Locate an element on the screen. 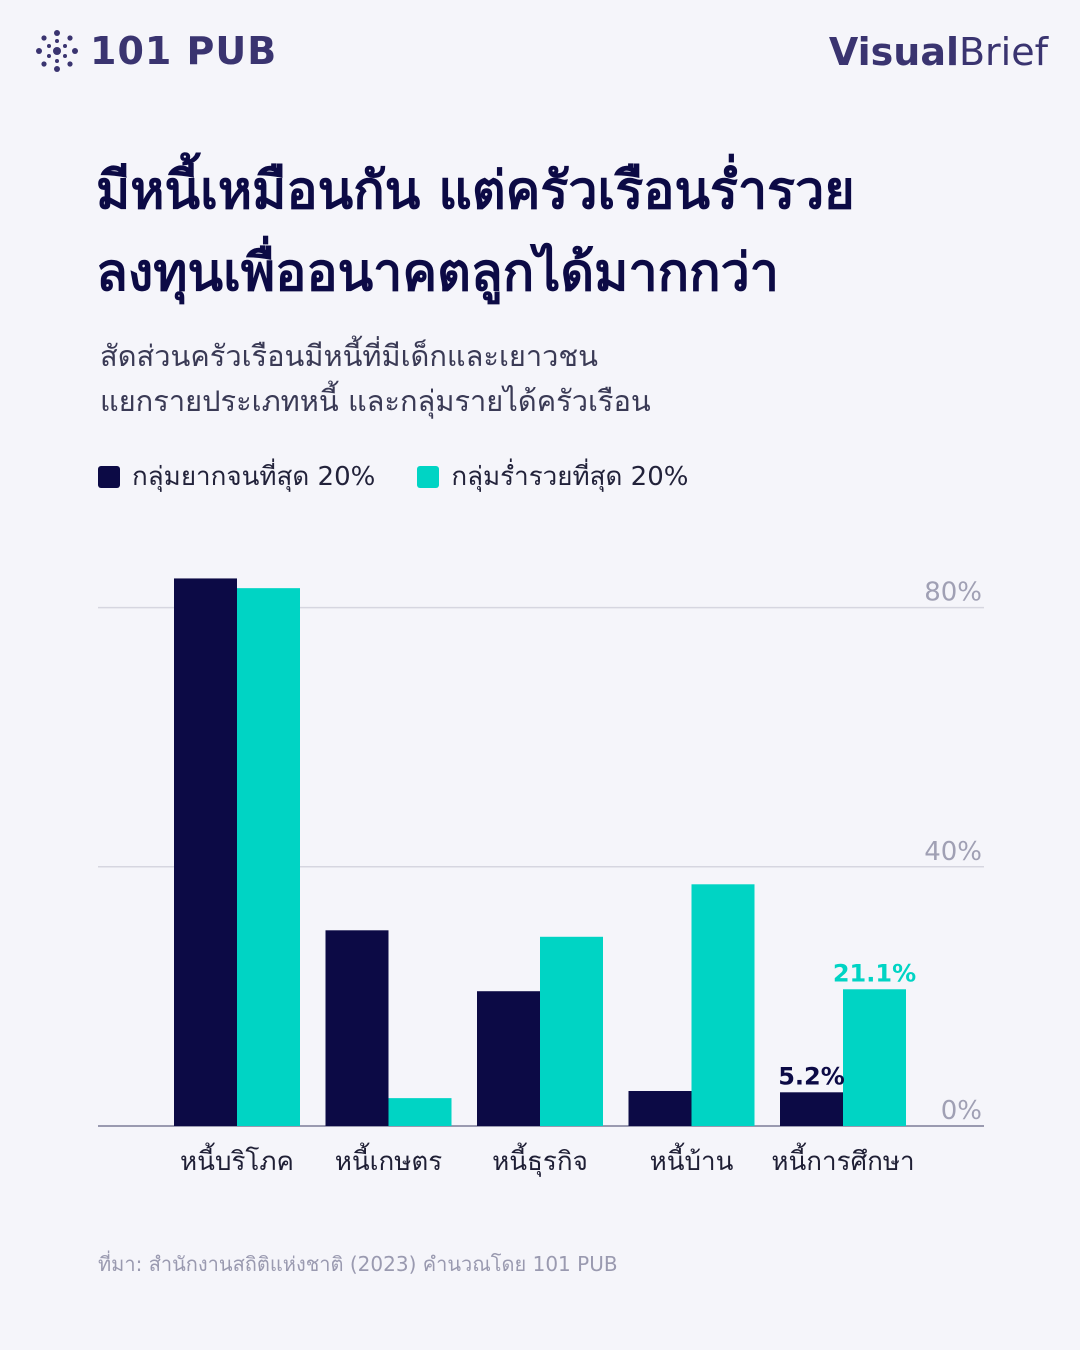 The height and width of the screenshot is (1350, 1080). title-line-1: มีหนี้เหมือนกัน แต่ครัวเรือนร่ำรวย is located at coordinates (475, 191).